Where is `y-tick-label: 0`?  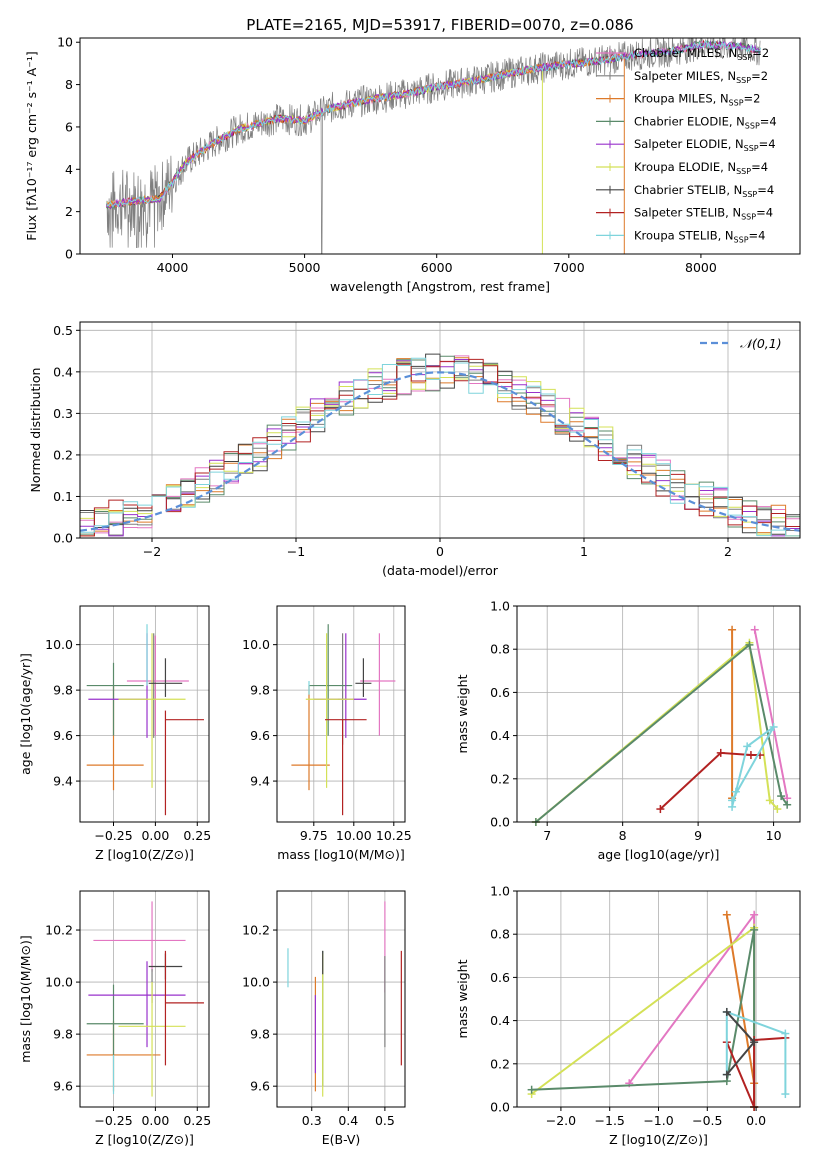
y-tick-label: 0 is located at coordinates (69, 254).